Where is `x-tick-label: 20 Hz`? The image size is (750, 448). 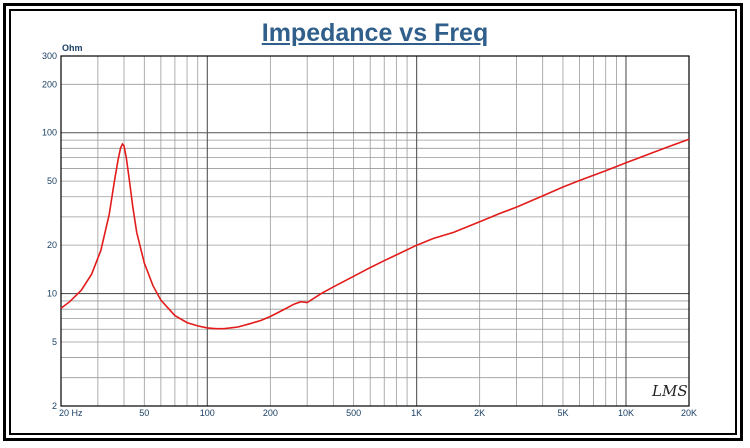 x-tick-label: 20 Hz is located at coordinates (71, 413).